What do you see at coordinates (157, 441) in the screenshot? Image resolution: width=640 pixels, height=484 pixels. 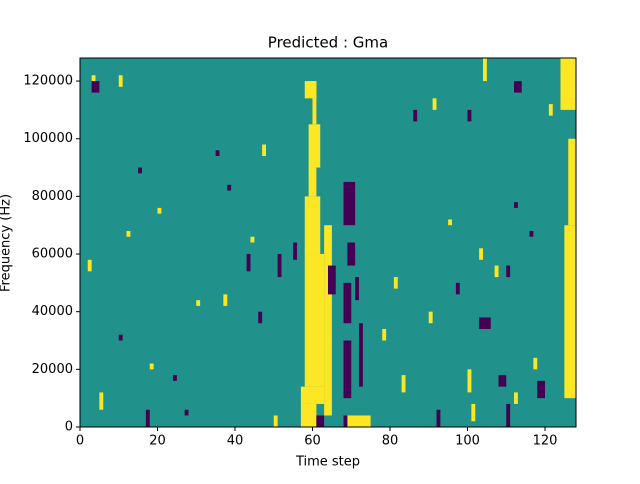 I see `x-tick-label: 20` at bounding box center [157, 441].